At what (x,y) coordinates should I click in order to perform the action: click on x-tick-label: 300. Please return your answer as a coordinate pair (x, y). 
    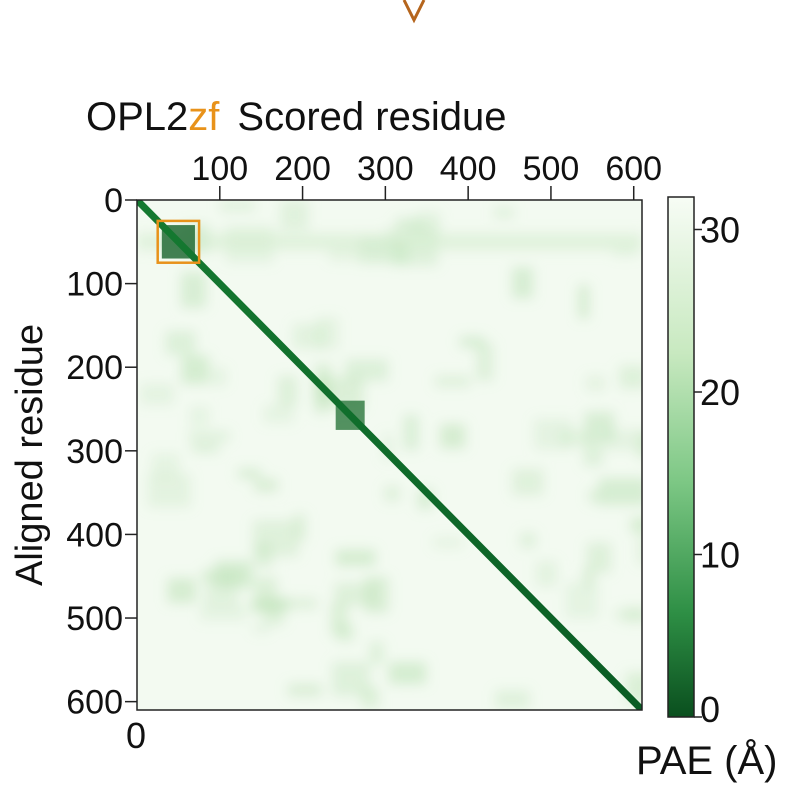
    Looking at the image, I should click on (385, 169).